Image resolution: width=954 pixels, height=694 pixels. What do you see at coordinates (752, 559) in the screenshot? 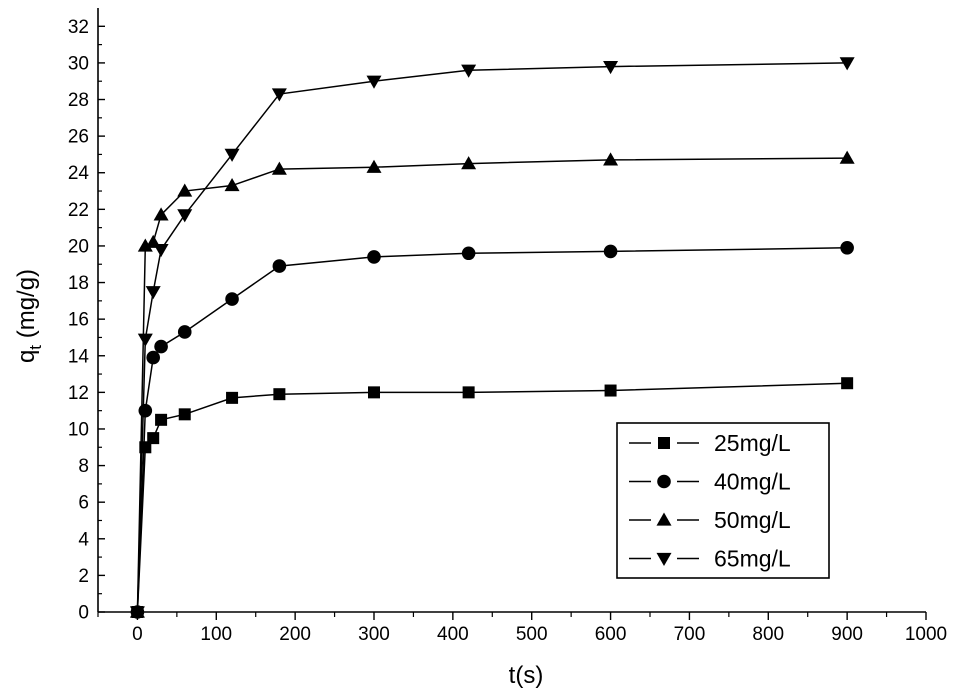
I see `legend-label: 65mg/L` at bounding box center [752, 559].